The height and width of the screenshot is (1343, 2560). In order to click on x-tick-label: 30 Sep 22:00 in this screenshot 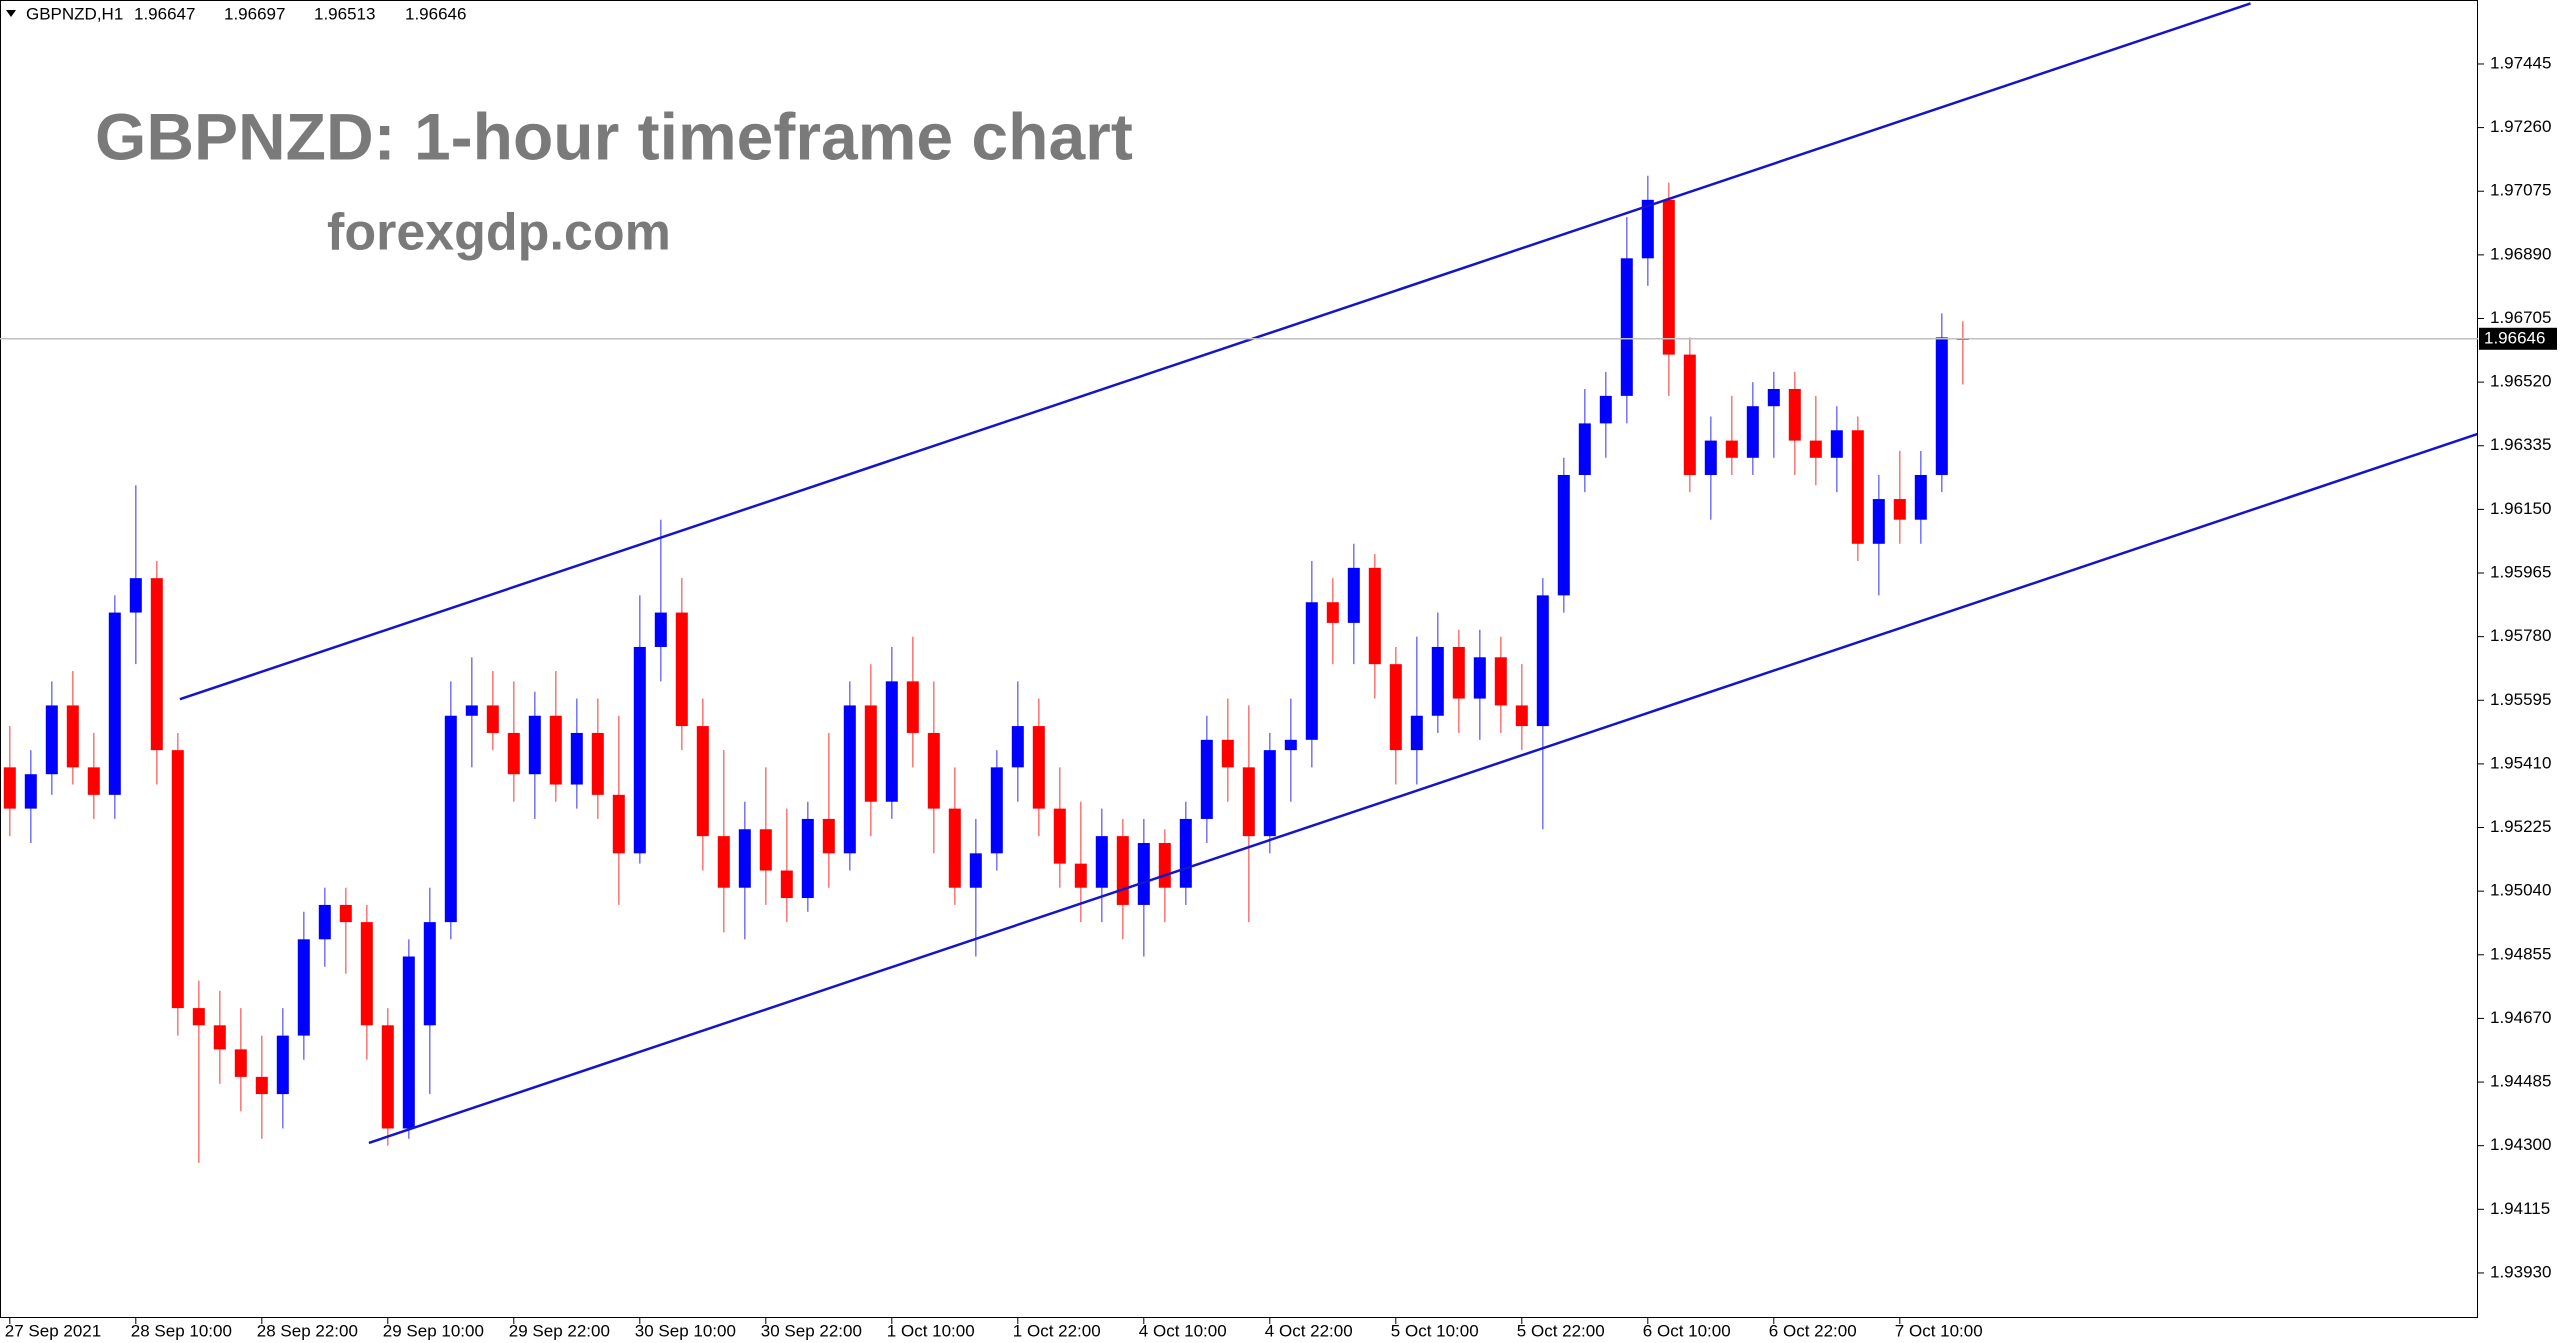, I will do `click(811, 1330)`.